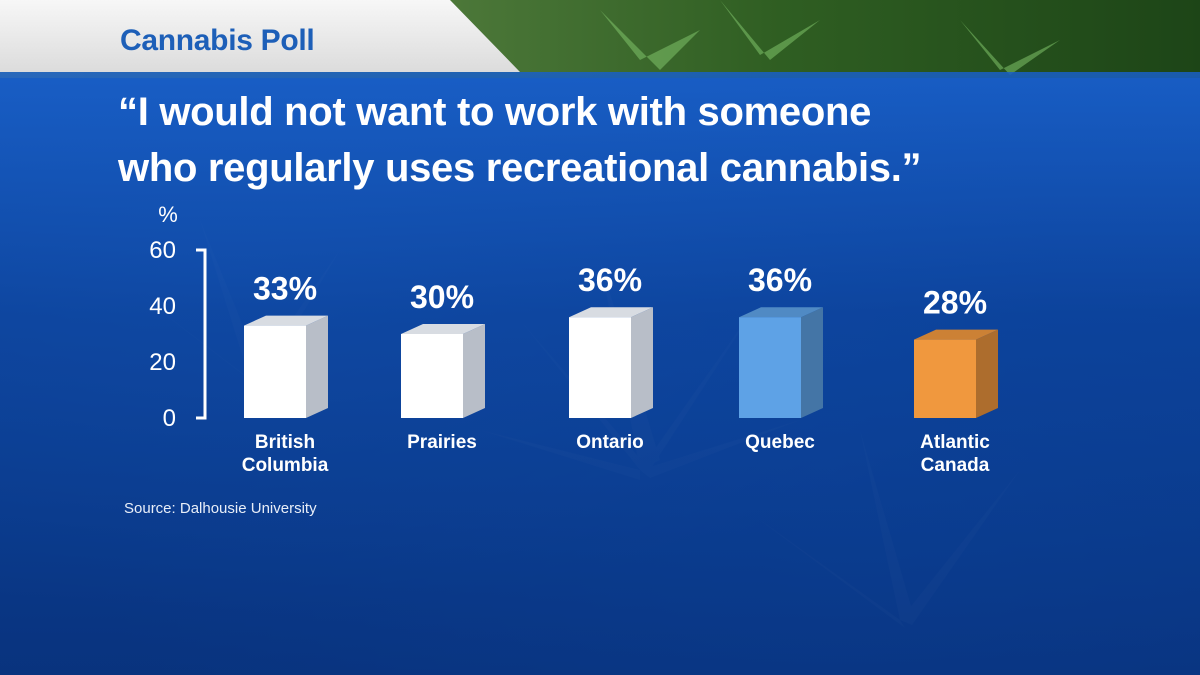 This screenshot has height=675, width=1200. I want to click on y-axis-line, so click(201, 334).